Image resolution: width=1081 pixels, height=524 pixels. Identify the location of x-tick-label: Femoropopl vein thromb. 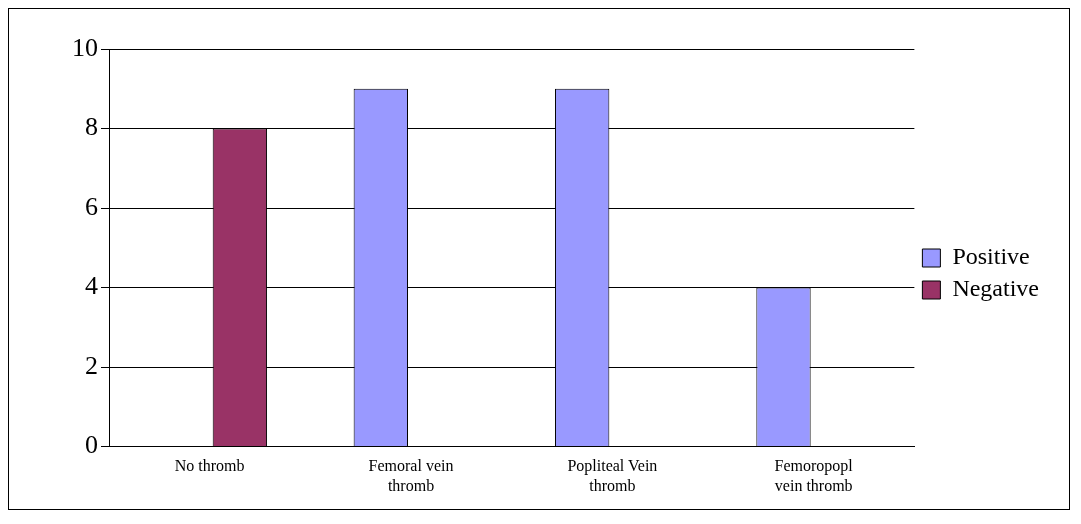
(814, 475).